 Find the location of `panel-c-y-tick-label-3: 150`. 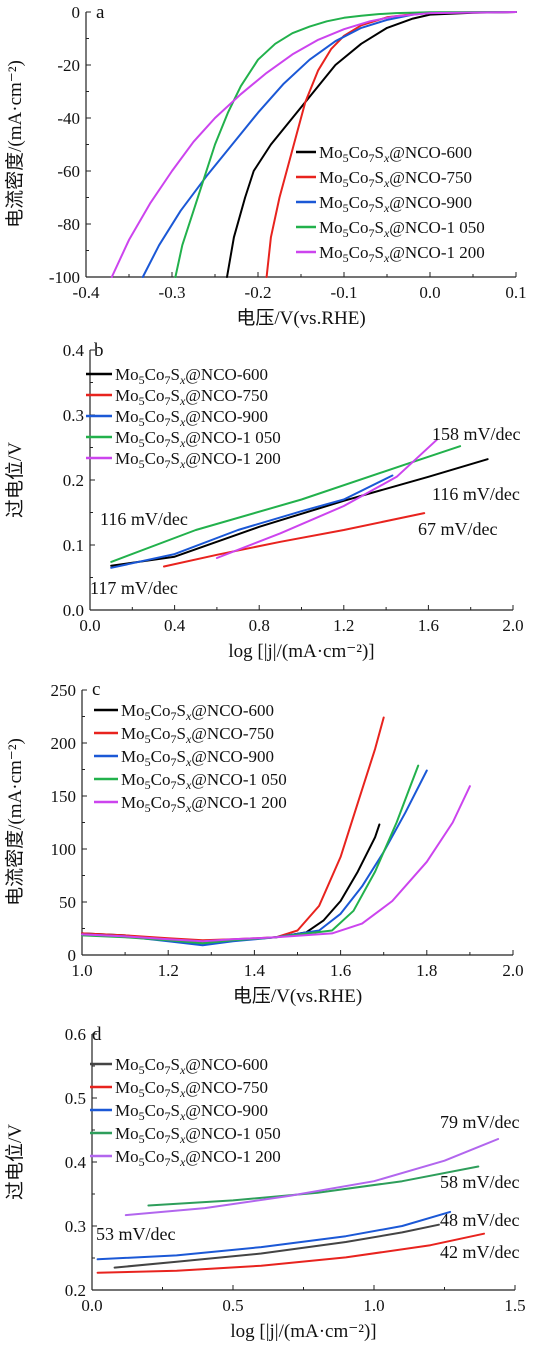

panel-c-y-tick-label-3: 150 is located at coordinates (64, 796).